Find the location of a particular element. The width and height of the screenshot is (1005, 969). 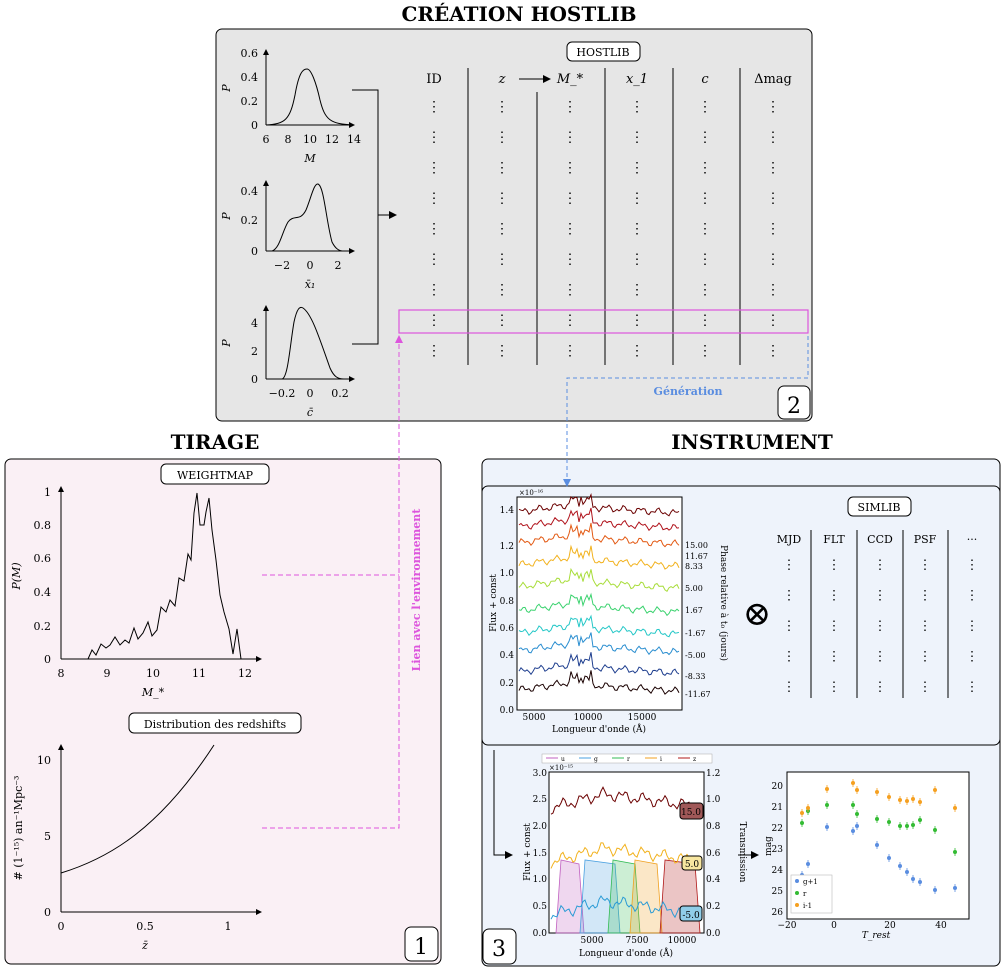

tick: 40 is located at coordinates (941, 926).